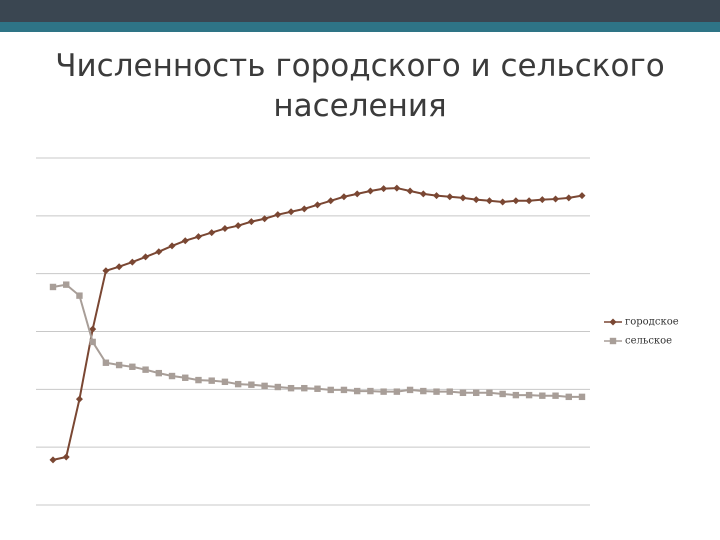 The height and width of the screenshot is (540, 720). What do you see at coordinates (652, 322) in the screenshot?
I see `legend-label: городское` at bounding box center [652, 322].